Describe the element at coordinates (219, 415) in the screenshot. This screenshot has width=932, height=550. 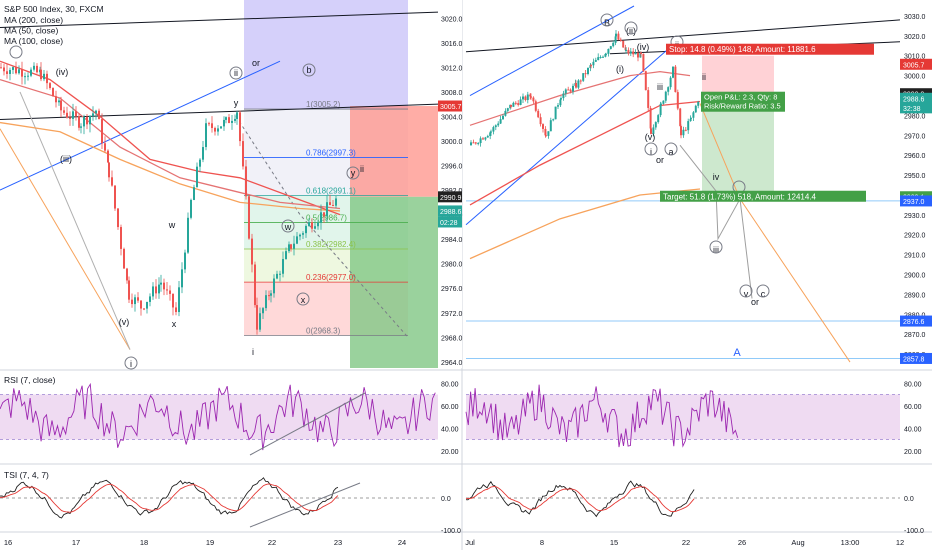
I see `rsi-pane-left: RSI (7, close)` at that location.